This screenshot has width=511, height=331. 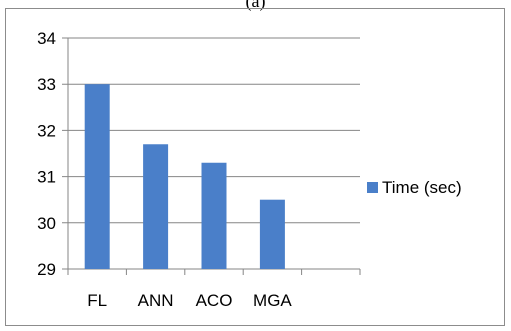 I want to click on legend-label: Time (sec), so click(x=422, y=187).